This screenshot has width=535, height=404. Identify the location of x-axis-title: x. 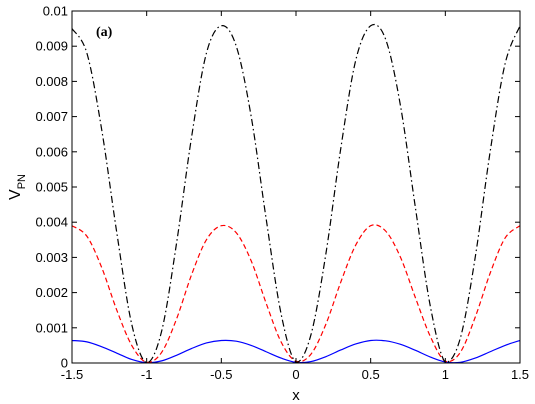
(296, 395).